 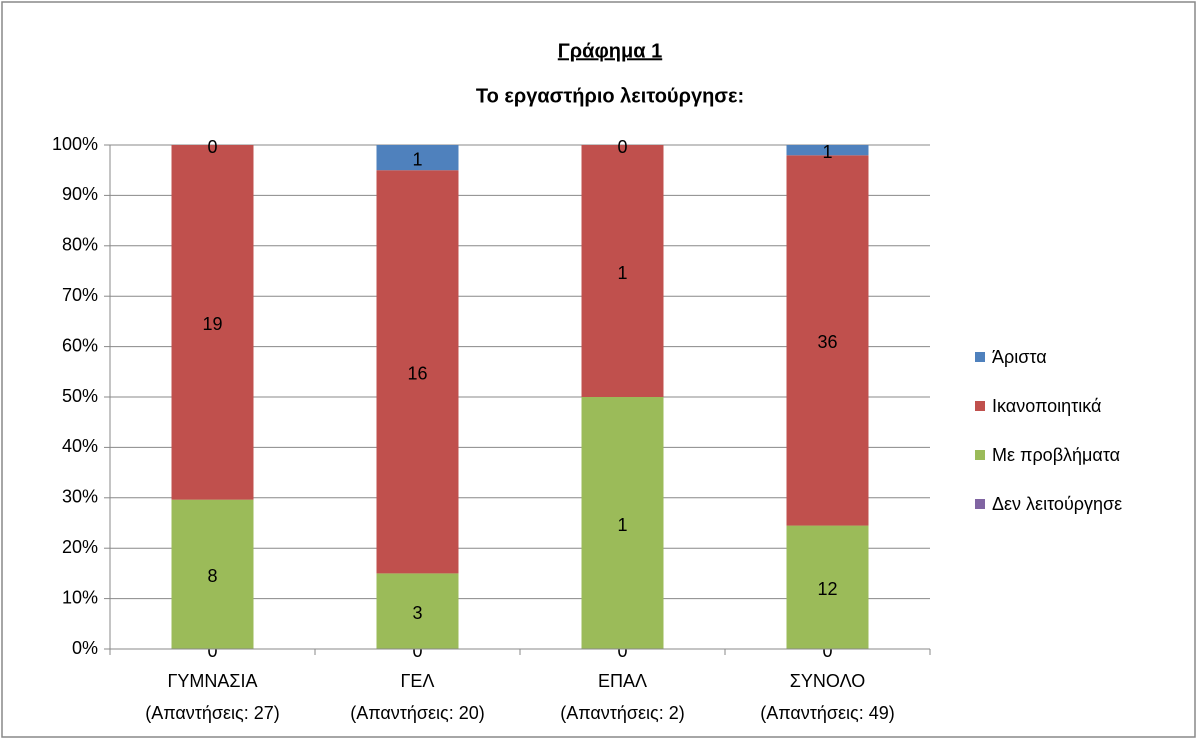 I want to click on data-label: 36, so click(x=827, y=342).